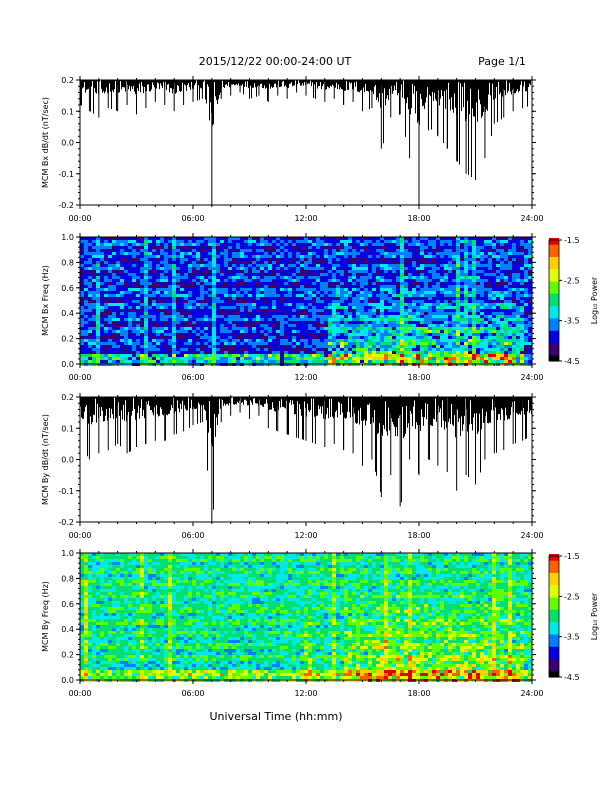  I want to click on y-axis-label: MCM Bx Freq (Hz), so click(45, 300).